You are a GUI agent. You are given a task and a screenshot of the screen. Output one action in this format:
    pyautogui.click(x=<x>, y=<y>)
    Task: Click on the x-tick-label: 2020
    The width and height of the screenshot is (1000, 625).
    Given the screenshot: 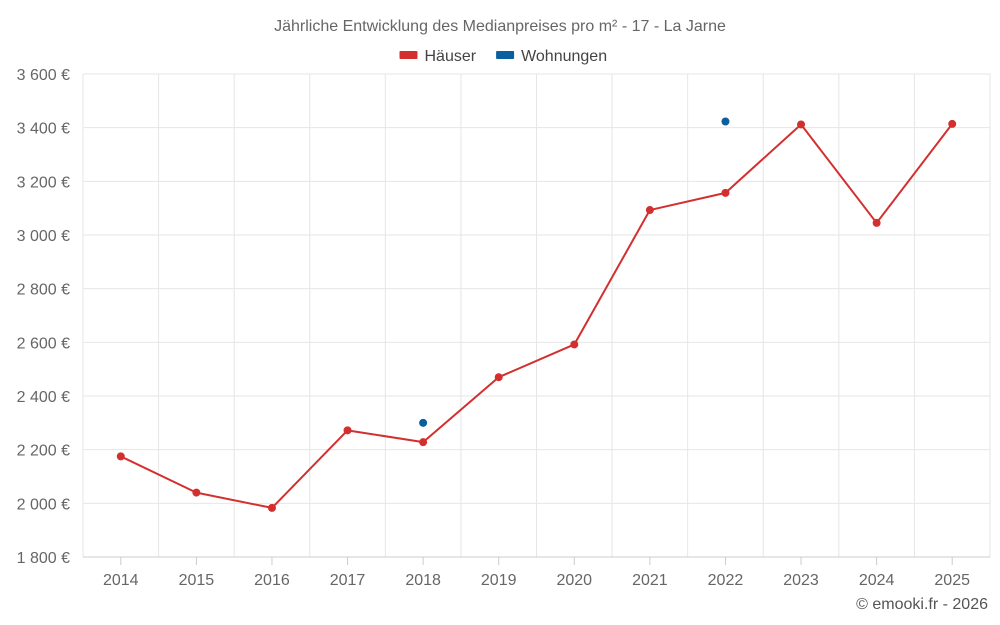 What is the action you would take?
    pyautogui.click(x=574, y=580)
    